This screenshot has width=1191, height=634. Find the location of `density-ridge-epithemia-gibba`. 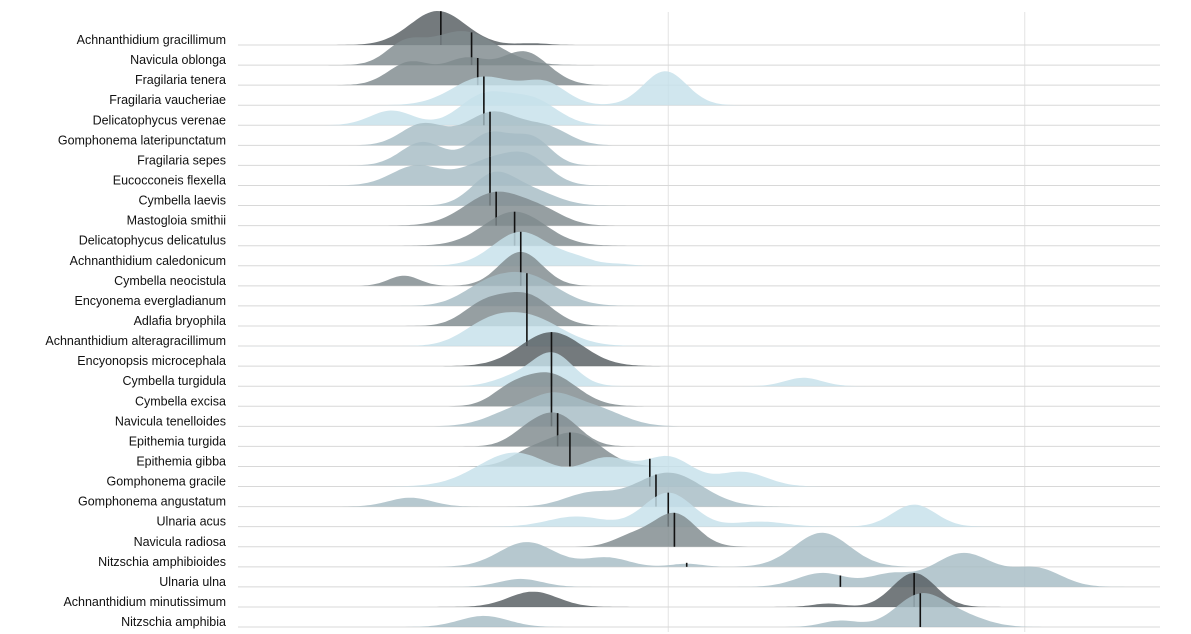

density-ridge-epithemia-gibba is located at coordinates (699, 449).